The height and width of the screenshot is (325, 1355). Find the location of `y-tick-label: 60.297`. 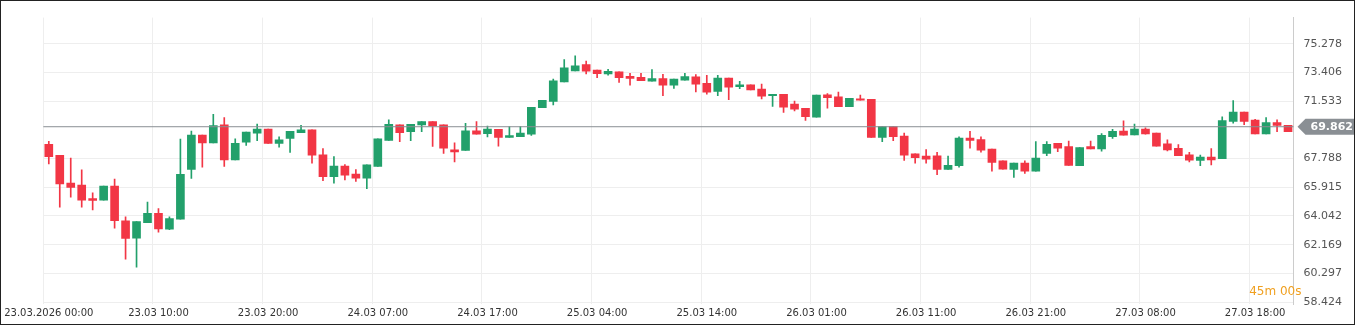

y-tick-label: 60.297 is located at coordinates (1323, 273).